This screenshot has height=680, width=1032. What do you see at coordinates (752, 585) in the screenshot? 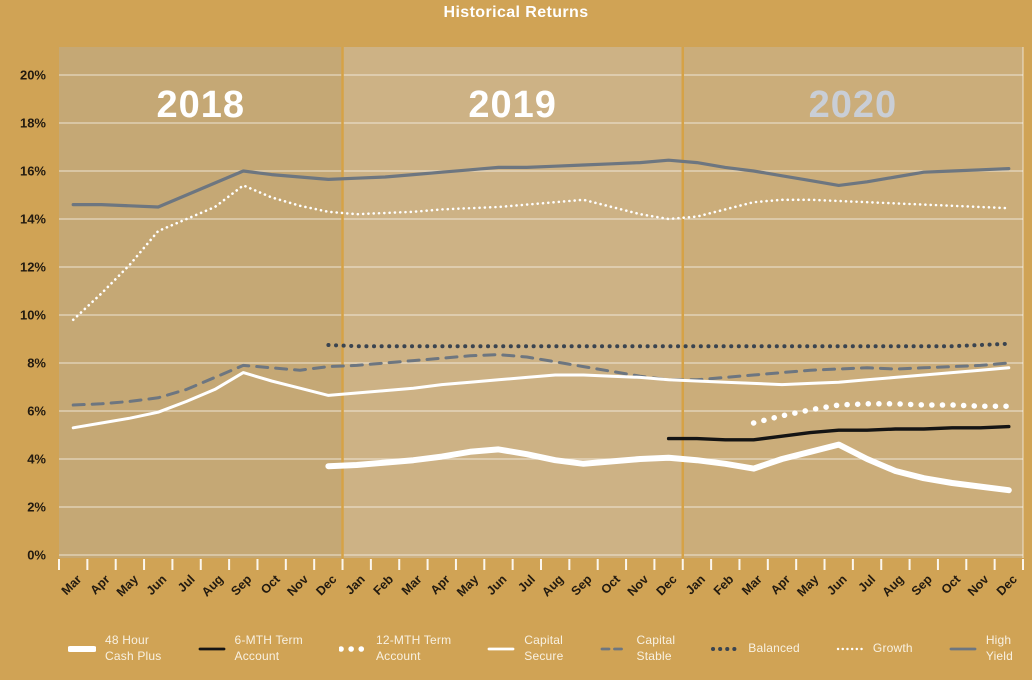
I see `x-tick-label-24-Mar: Mar` at bounding box center [752, 585].